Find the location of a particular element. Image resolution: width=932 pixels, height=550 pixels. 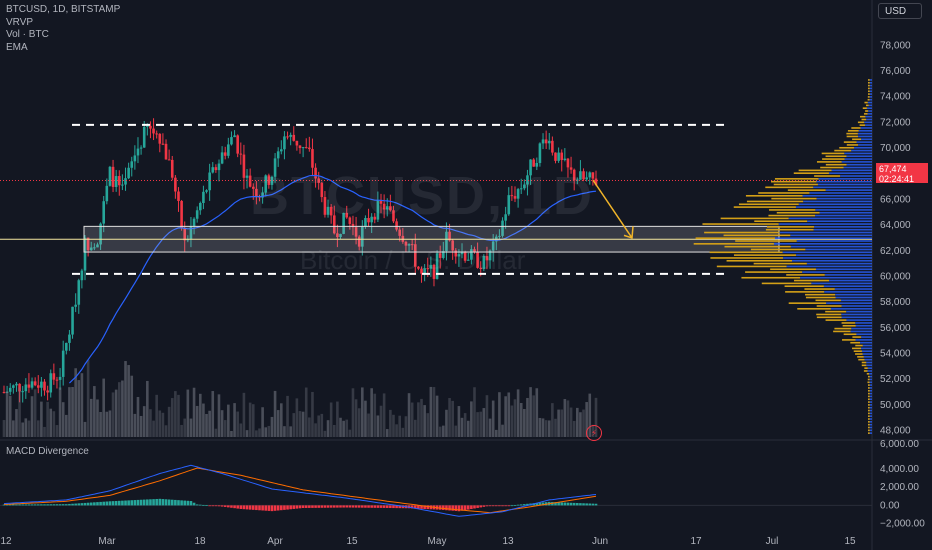

macd-pane-title: MACD Divergence is located at coordinates (47, 451).